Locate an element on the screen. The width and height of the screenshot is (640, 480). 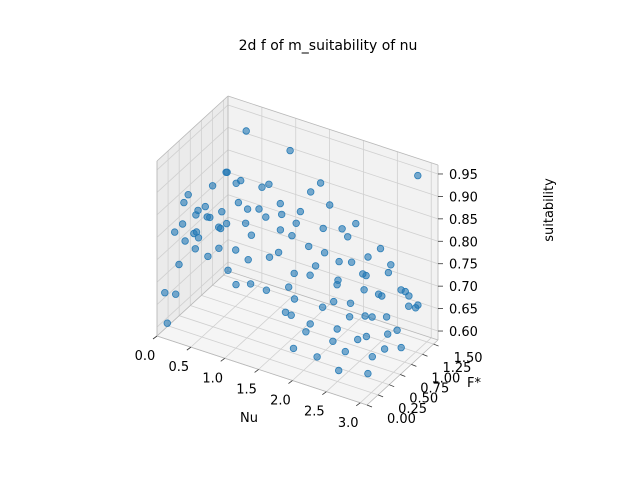
z-tick-label: 0.90 is located at coordinates (463, 197).